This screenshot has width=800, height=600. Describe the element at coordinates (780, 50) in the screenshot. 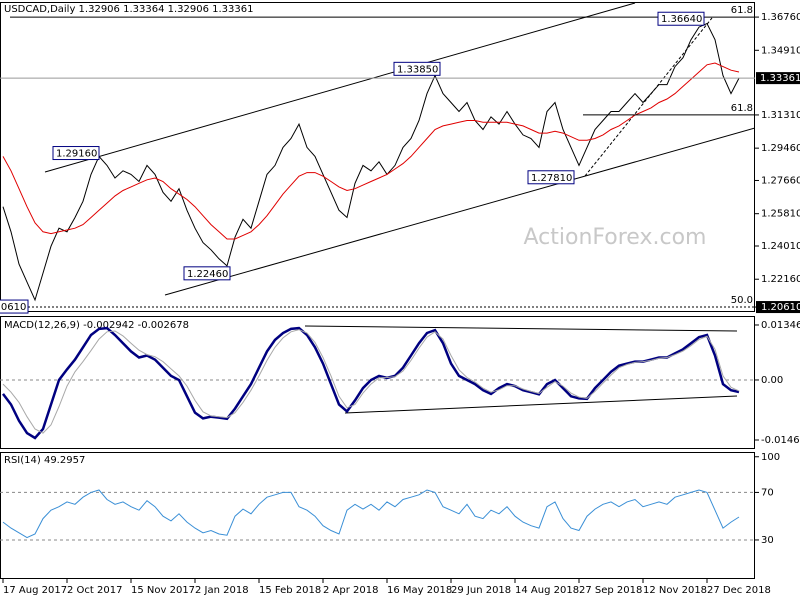

I see `y-tick-label: 1.34910` at that location.